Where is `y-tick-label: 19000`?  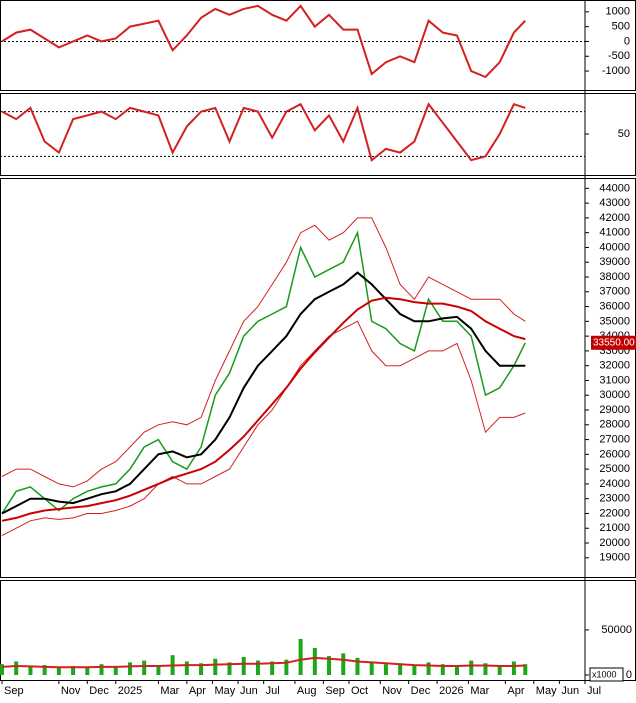
y-tick-label: 19000 is located at coordinates (614, 558).